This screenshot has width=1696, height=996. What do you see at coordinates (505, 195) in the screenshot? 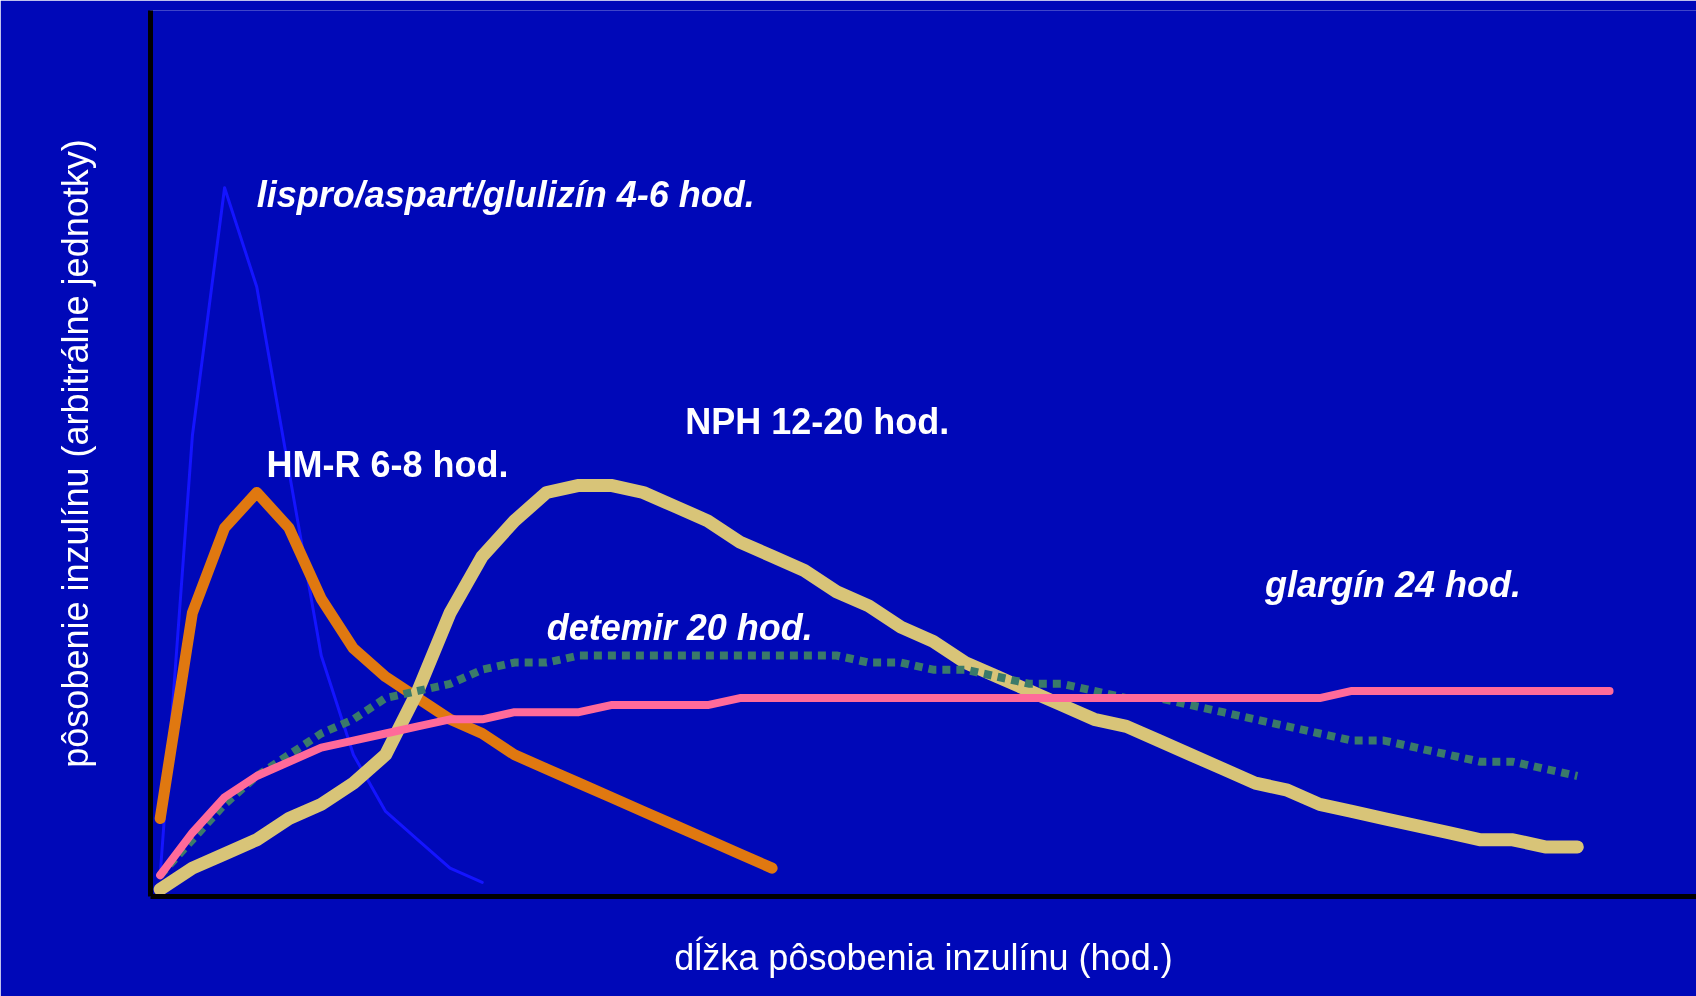
I see `series-label: lispro/aspart/glulizín 4-6 hod.` at bounding box center [505, 195].